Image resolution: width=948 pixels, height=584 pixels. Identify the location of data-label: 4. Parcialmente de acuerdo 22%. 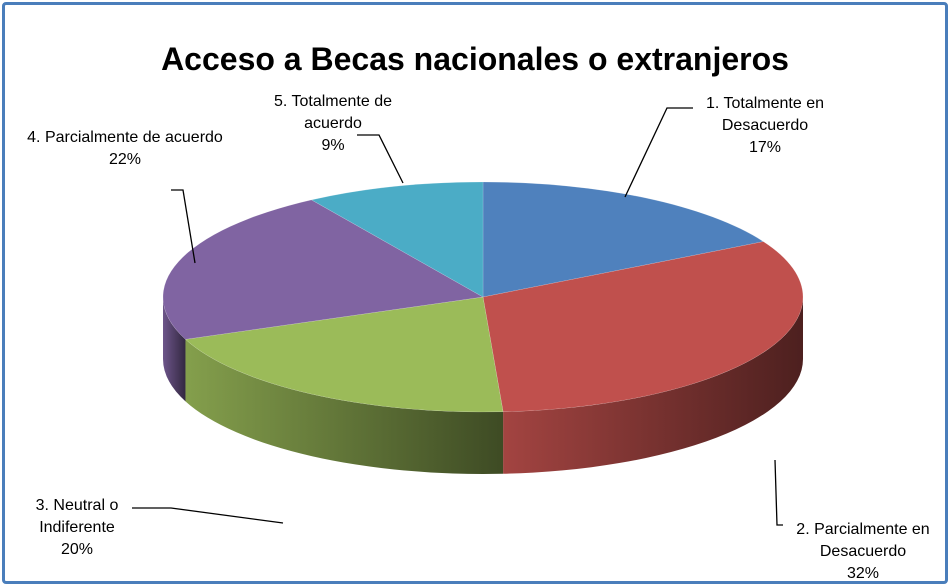
(125, 149).